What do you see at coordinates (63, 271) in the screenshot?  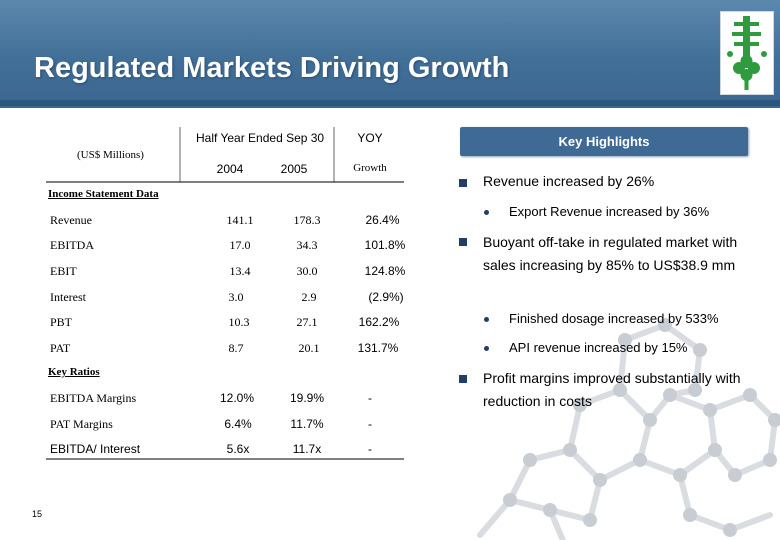 I see `row-label: EBIT` at bounding box center [63, 271].